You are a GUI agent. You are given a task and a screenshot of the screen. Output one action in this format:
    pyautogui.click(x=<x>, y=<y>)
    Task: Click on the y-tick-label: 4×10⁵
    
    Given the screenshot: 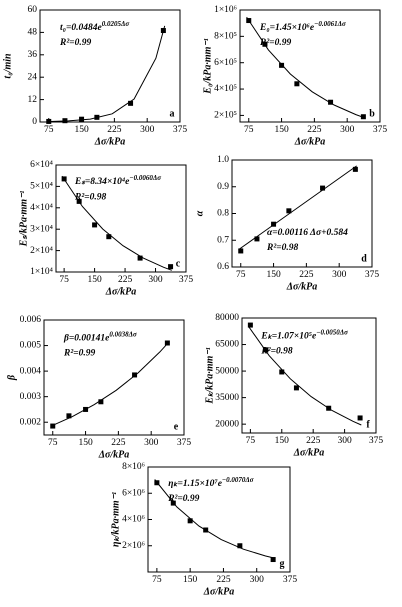 What is the action you would take?
    pyautogui.click(x=225, y=89)
    